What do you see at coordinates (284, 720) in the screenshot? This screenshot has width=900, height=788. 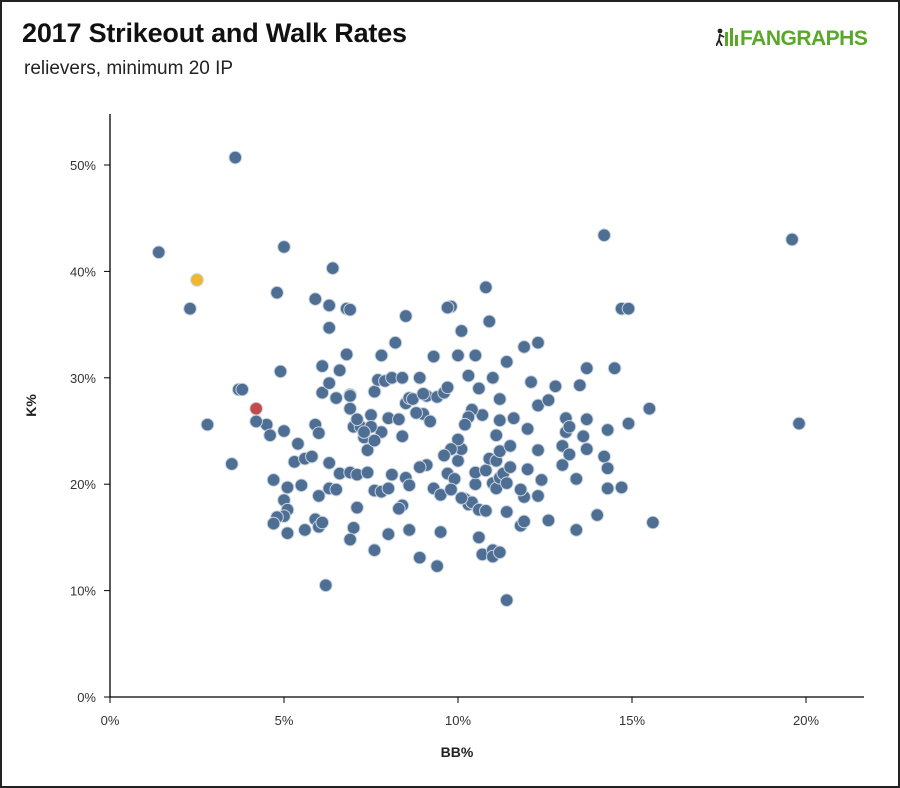 I see `x-tick-label: 5%` at bounding box center [284, 720].